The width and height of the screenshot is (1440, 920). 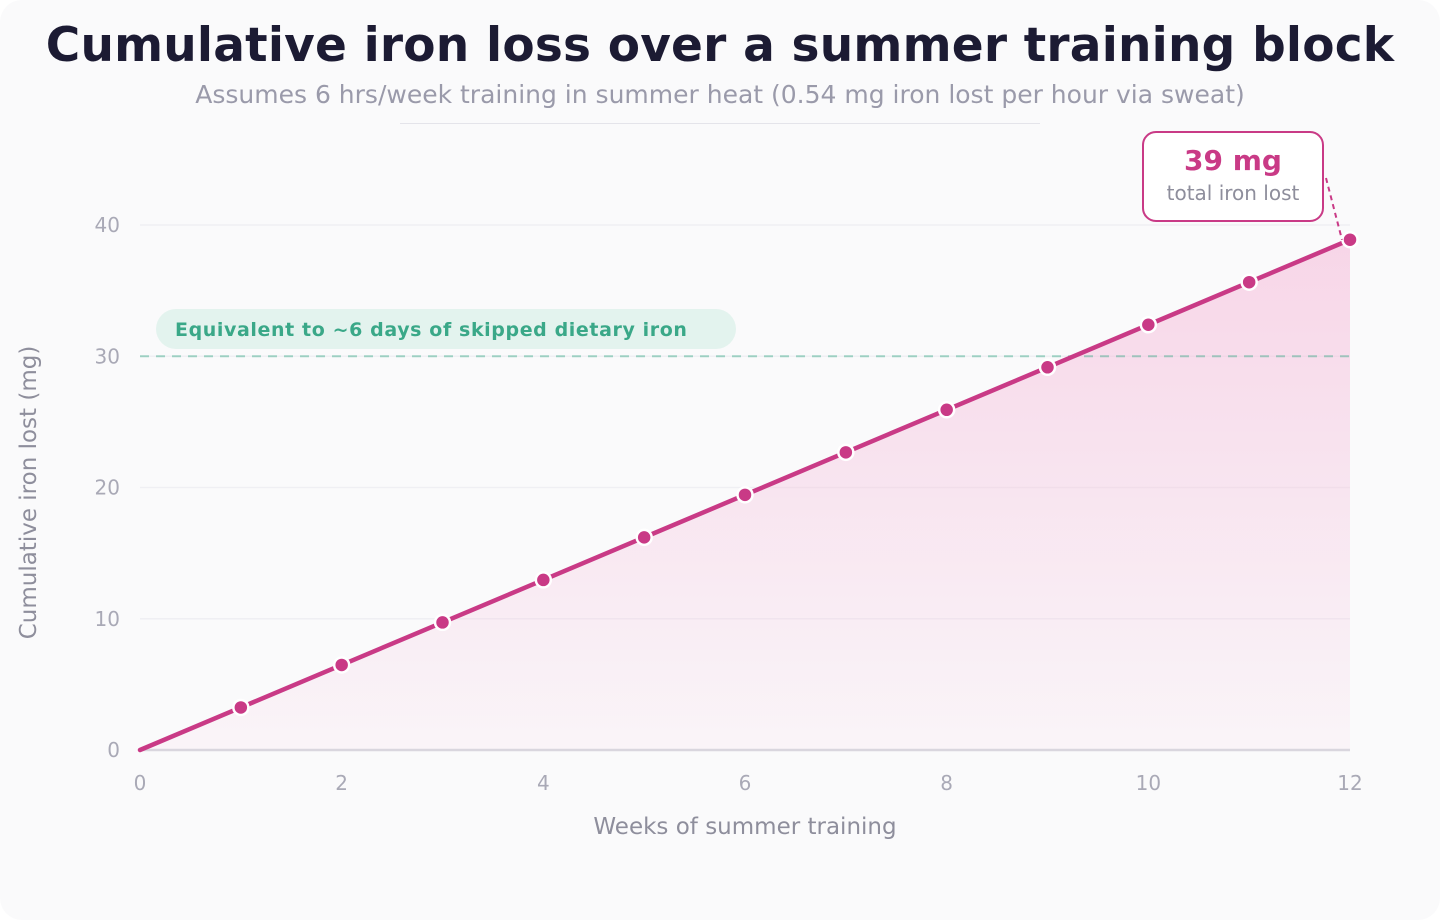 I want to click on y-axis-title: Cumulative iron lost (mg), so click(x=29, y=493).